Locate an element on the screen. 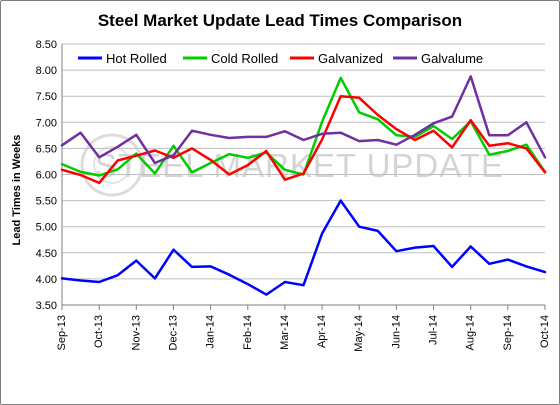 The image size is (560, 405). y-tick-label: 5.50 is located at coordinates (46, 202).